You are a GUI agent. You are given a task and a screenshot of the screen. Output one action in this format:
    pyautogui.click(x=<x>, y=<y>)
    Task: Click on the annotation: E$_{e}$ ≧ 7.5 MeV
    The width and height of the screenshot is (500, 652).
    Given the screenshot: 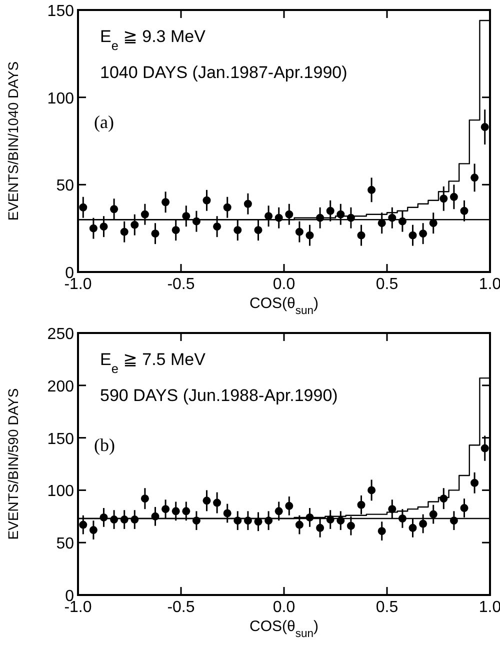 What is the action you would take?
    pyautogui.click(x=153, y=363)
    